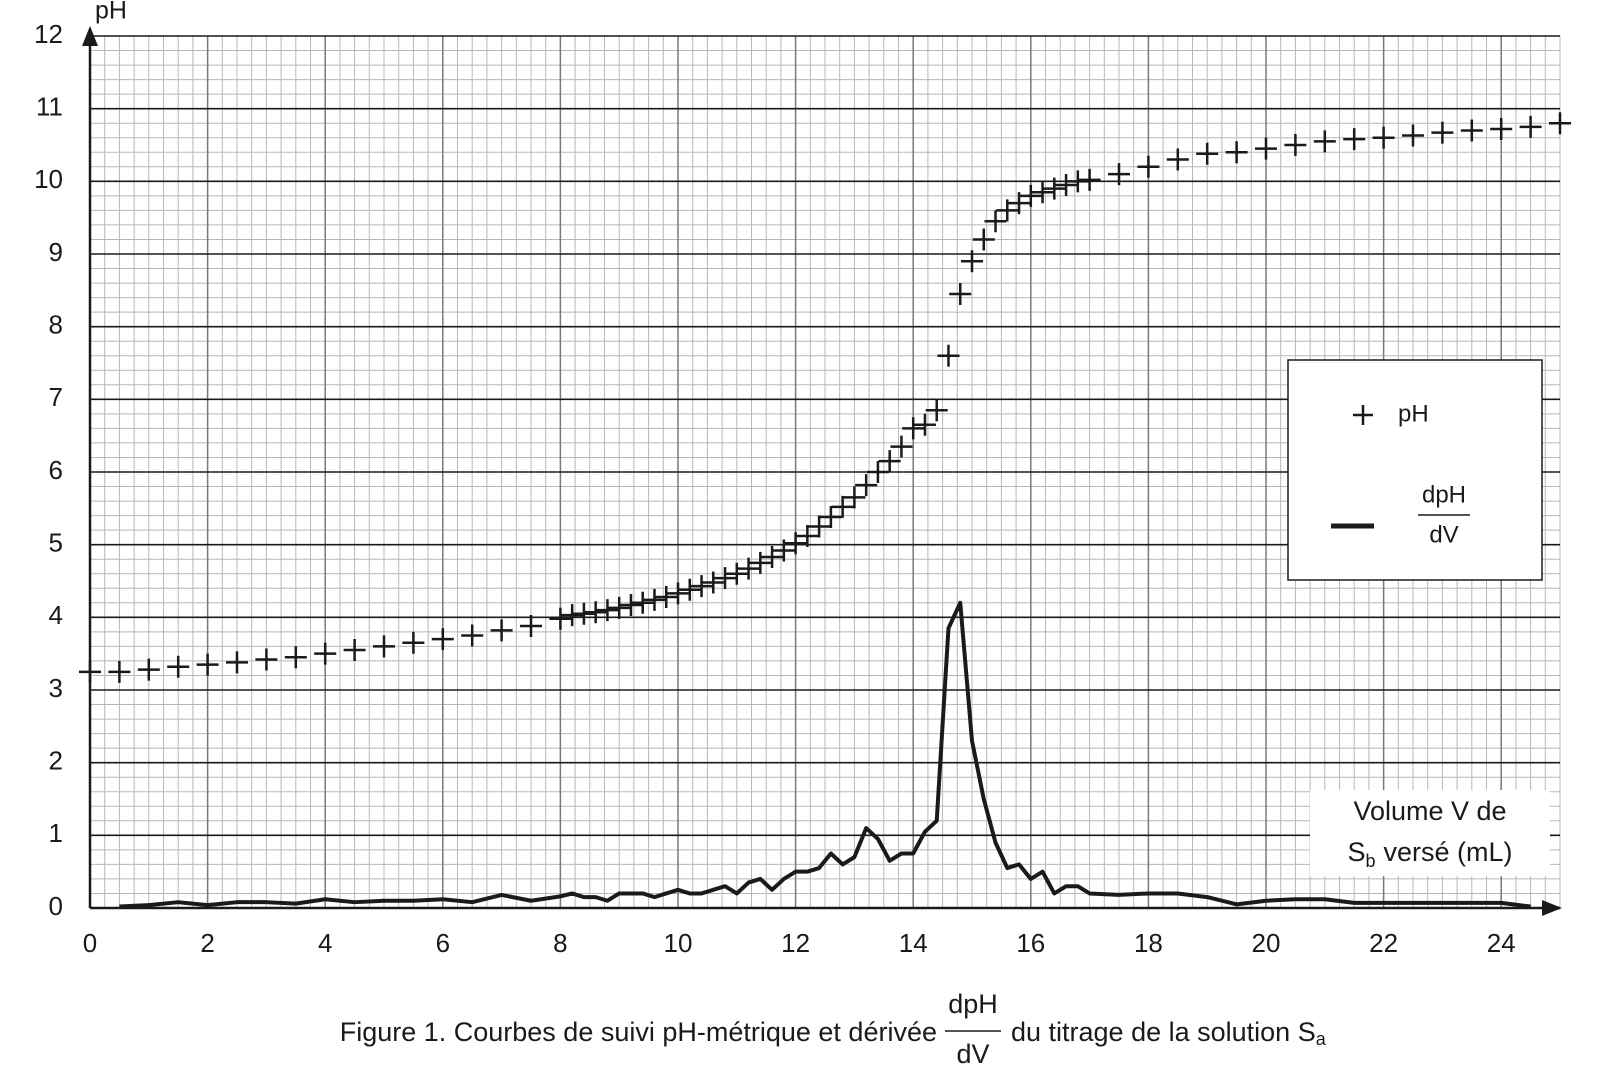  What do you see at coordinates (1030, 943) in the screenshot?
I see `x-tick-label: 16` at bounding box center [1030, 943].